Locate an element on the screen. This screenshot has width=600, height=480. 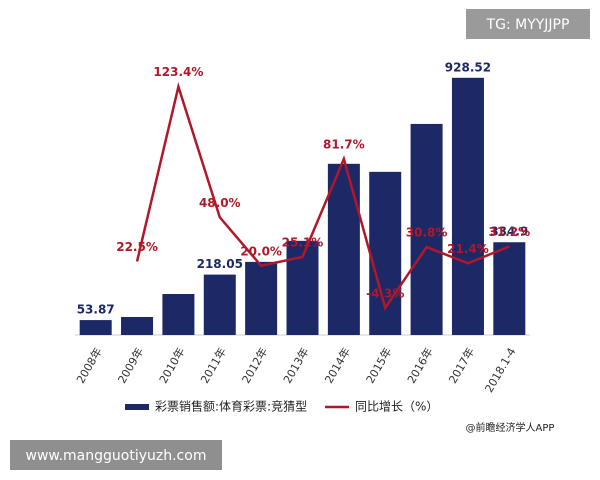
line-value-label: -4.3% is located at coordinates (385, 293).